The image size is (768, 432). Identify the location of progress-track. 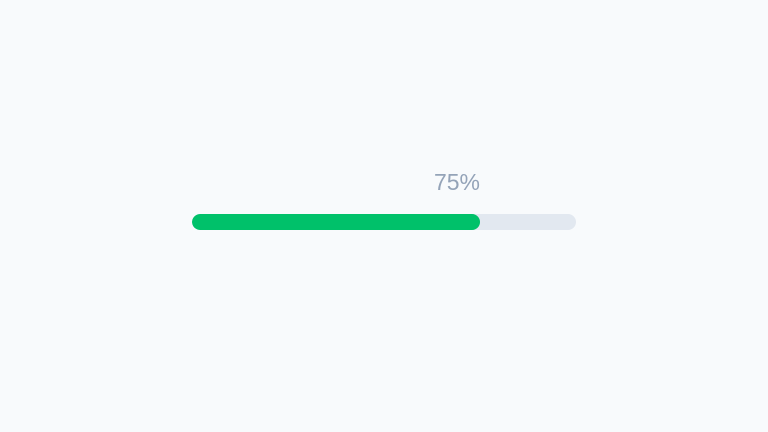
(384, 222).